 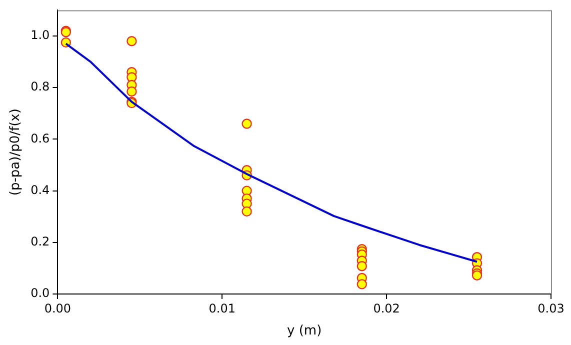 I want to click on x-tick-label: 0.02, so click(x=386, y=308).